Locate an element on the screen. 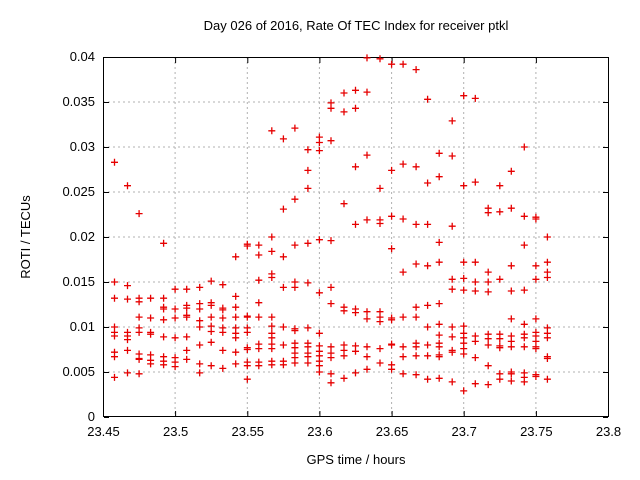 This screenshot has width=640, height=480. x-tick-label: 23.7 is located at coordinates (464, 431).